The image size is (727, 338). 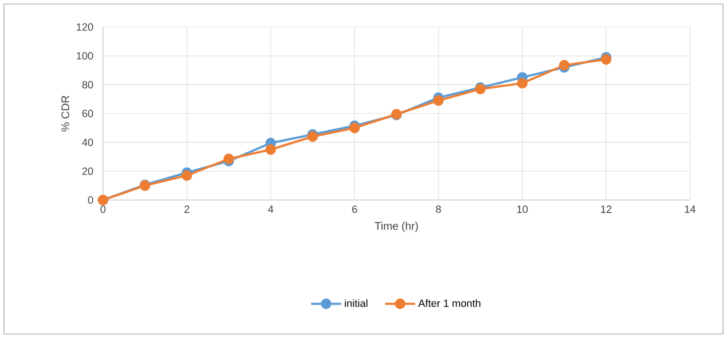 I want to click on x-tick-label: 8, so click(x=438, y=209).